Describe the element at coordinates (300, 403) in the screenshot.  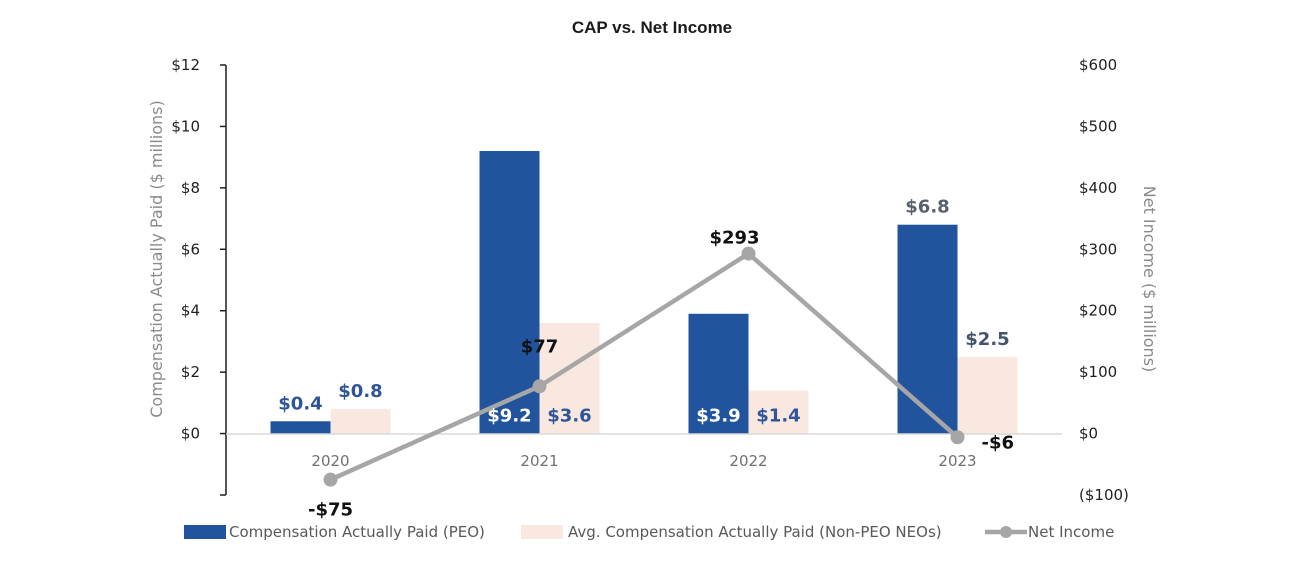
I see `peo-cap-data-label: $0.4` at that location.